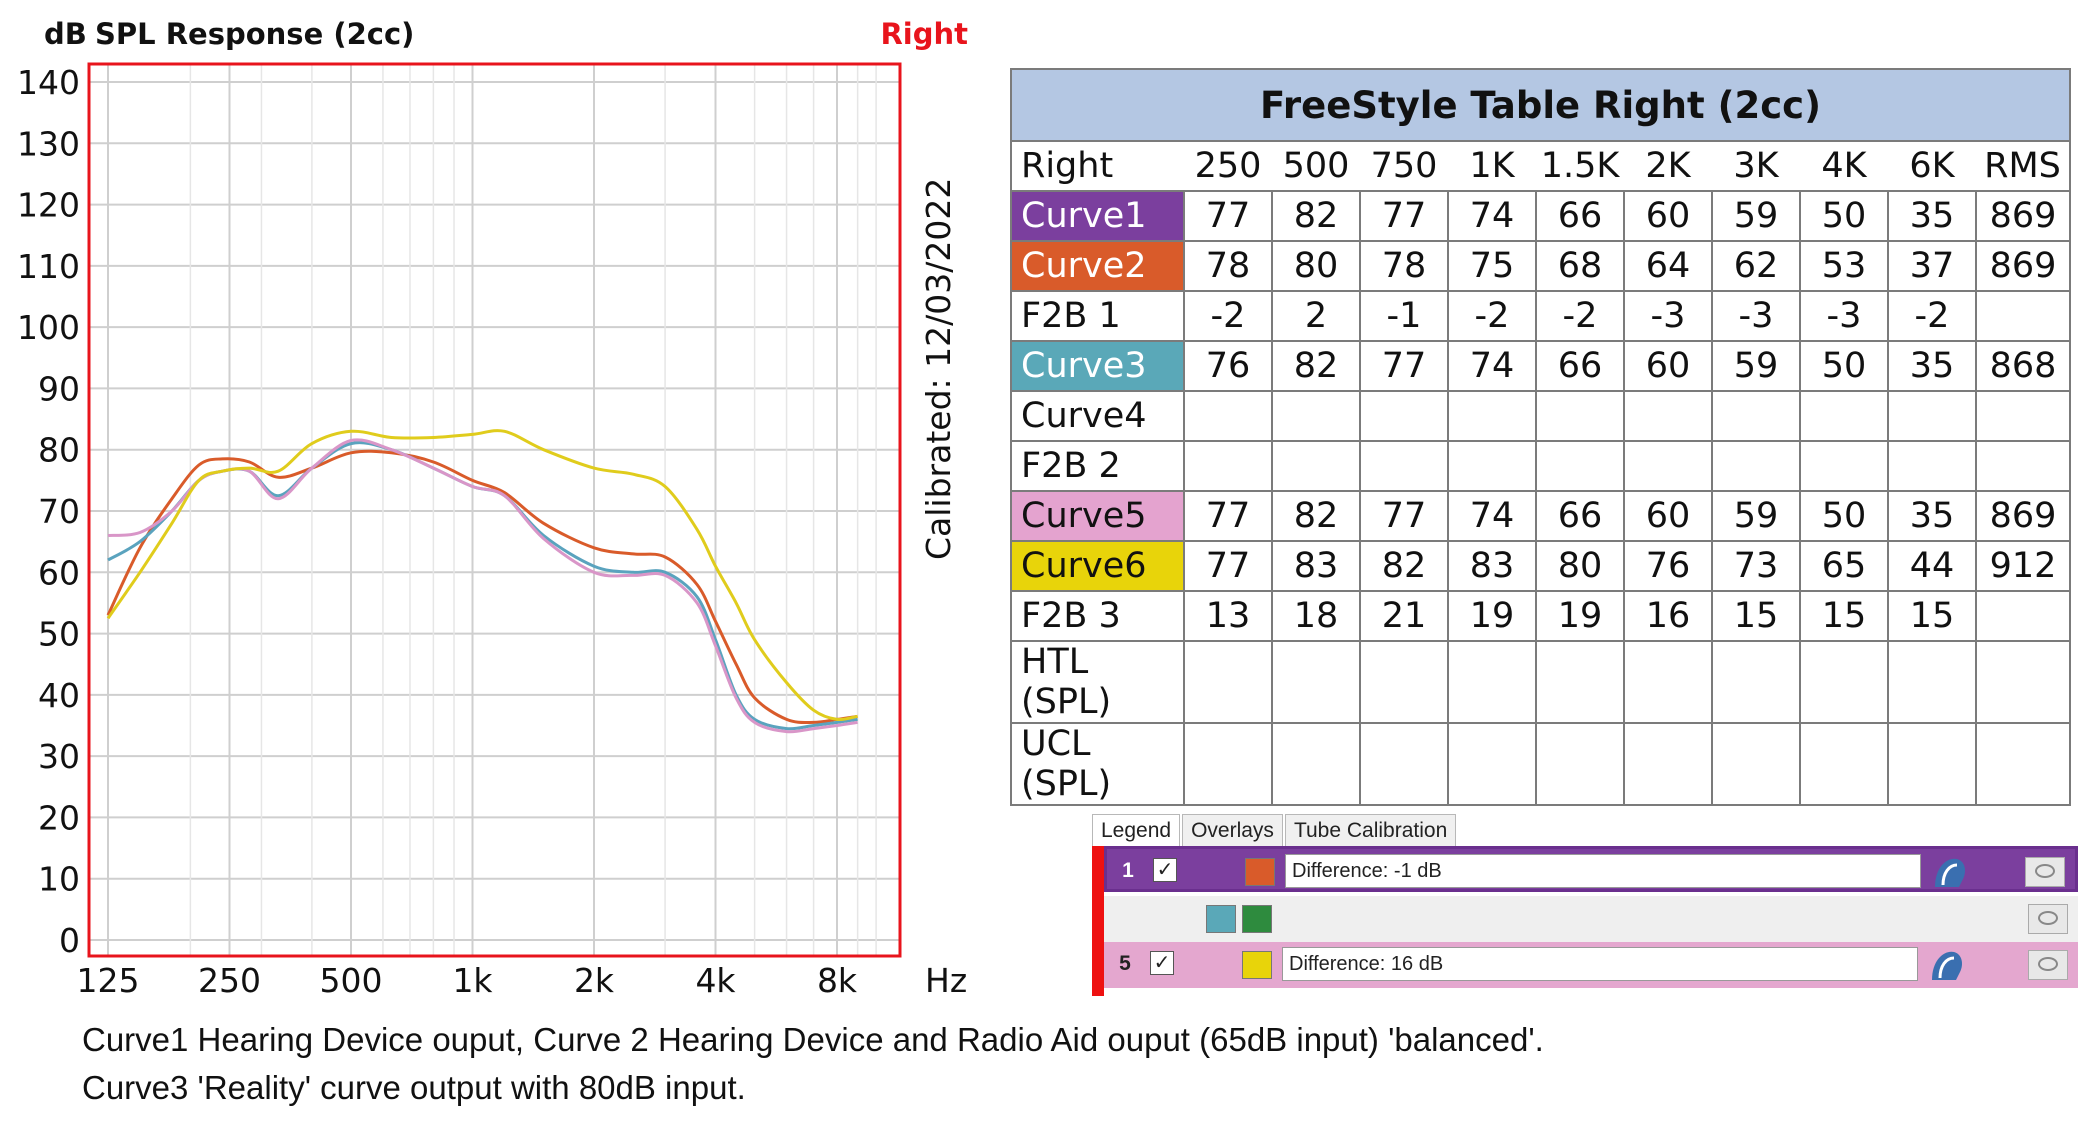  I want to click on legend-row-1: 1 ✓ Difference: -1 dB, so click(1591, 869).